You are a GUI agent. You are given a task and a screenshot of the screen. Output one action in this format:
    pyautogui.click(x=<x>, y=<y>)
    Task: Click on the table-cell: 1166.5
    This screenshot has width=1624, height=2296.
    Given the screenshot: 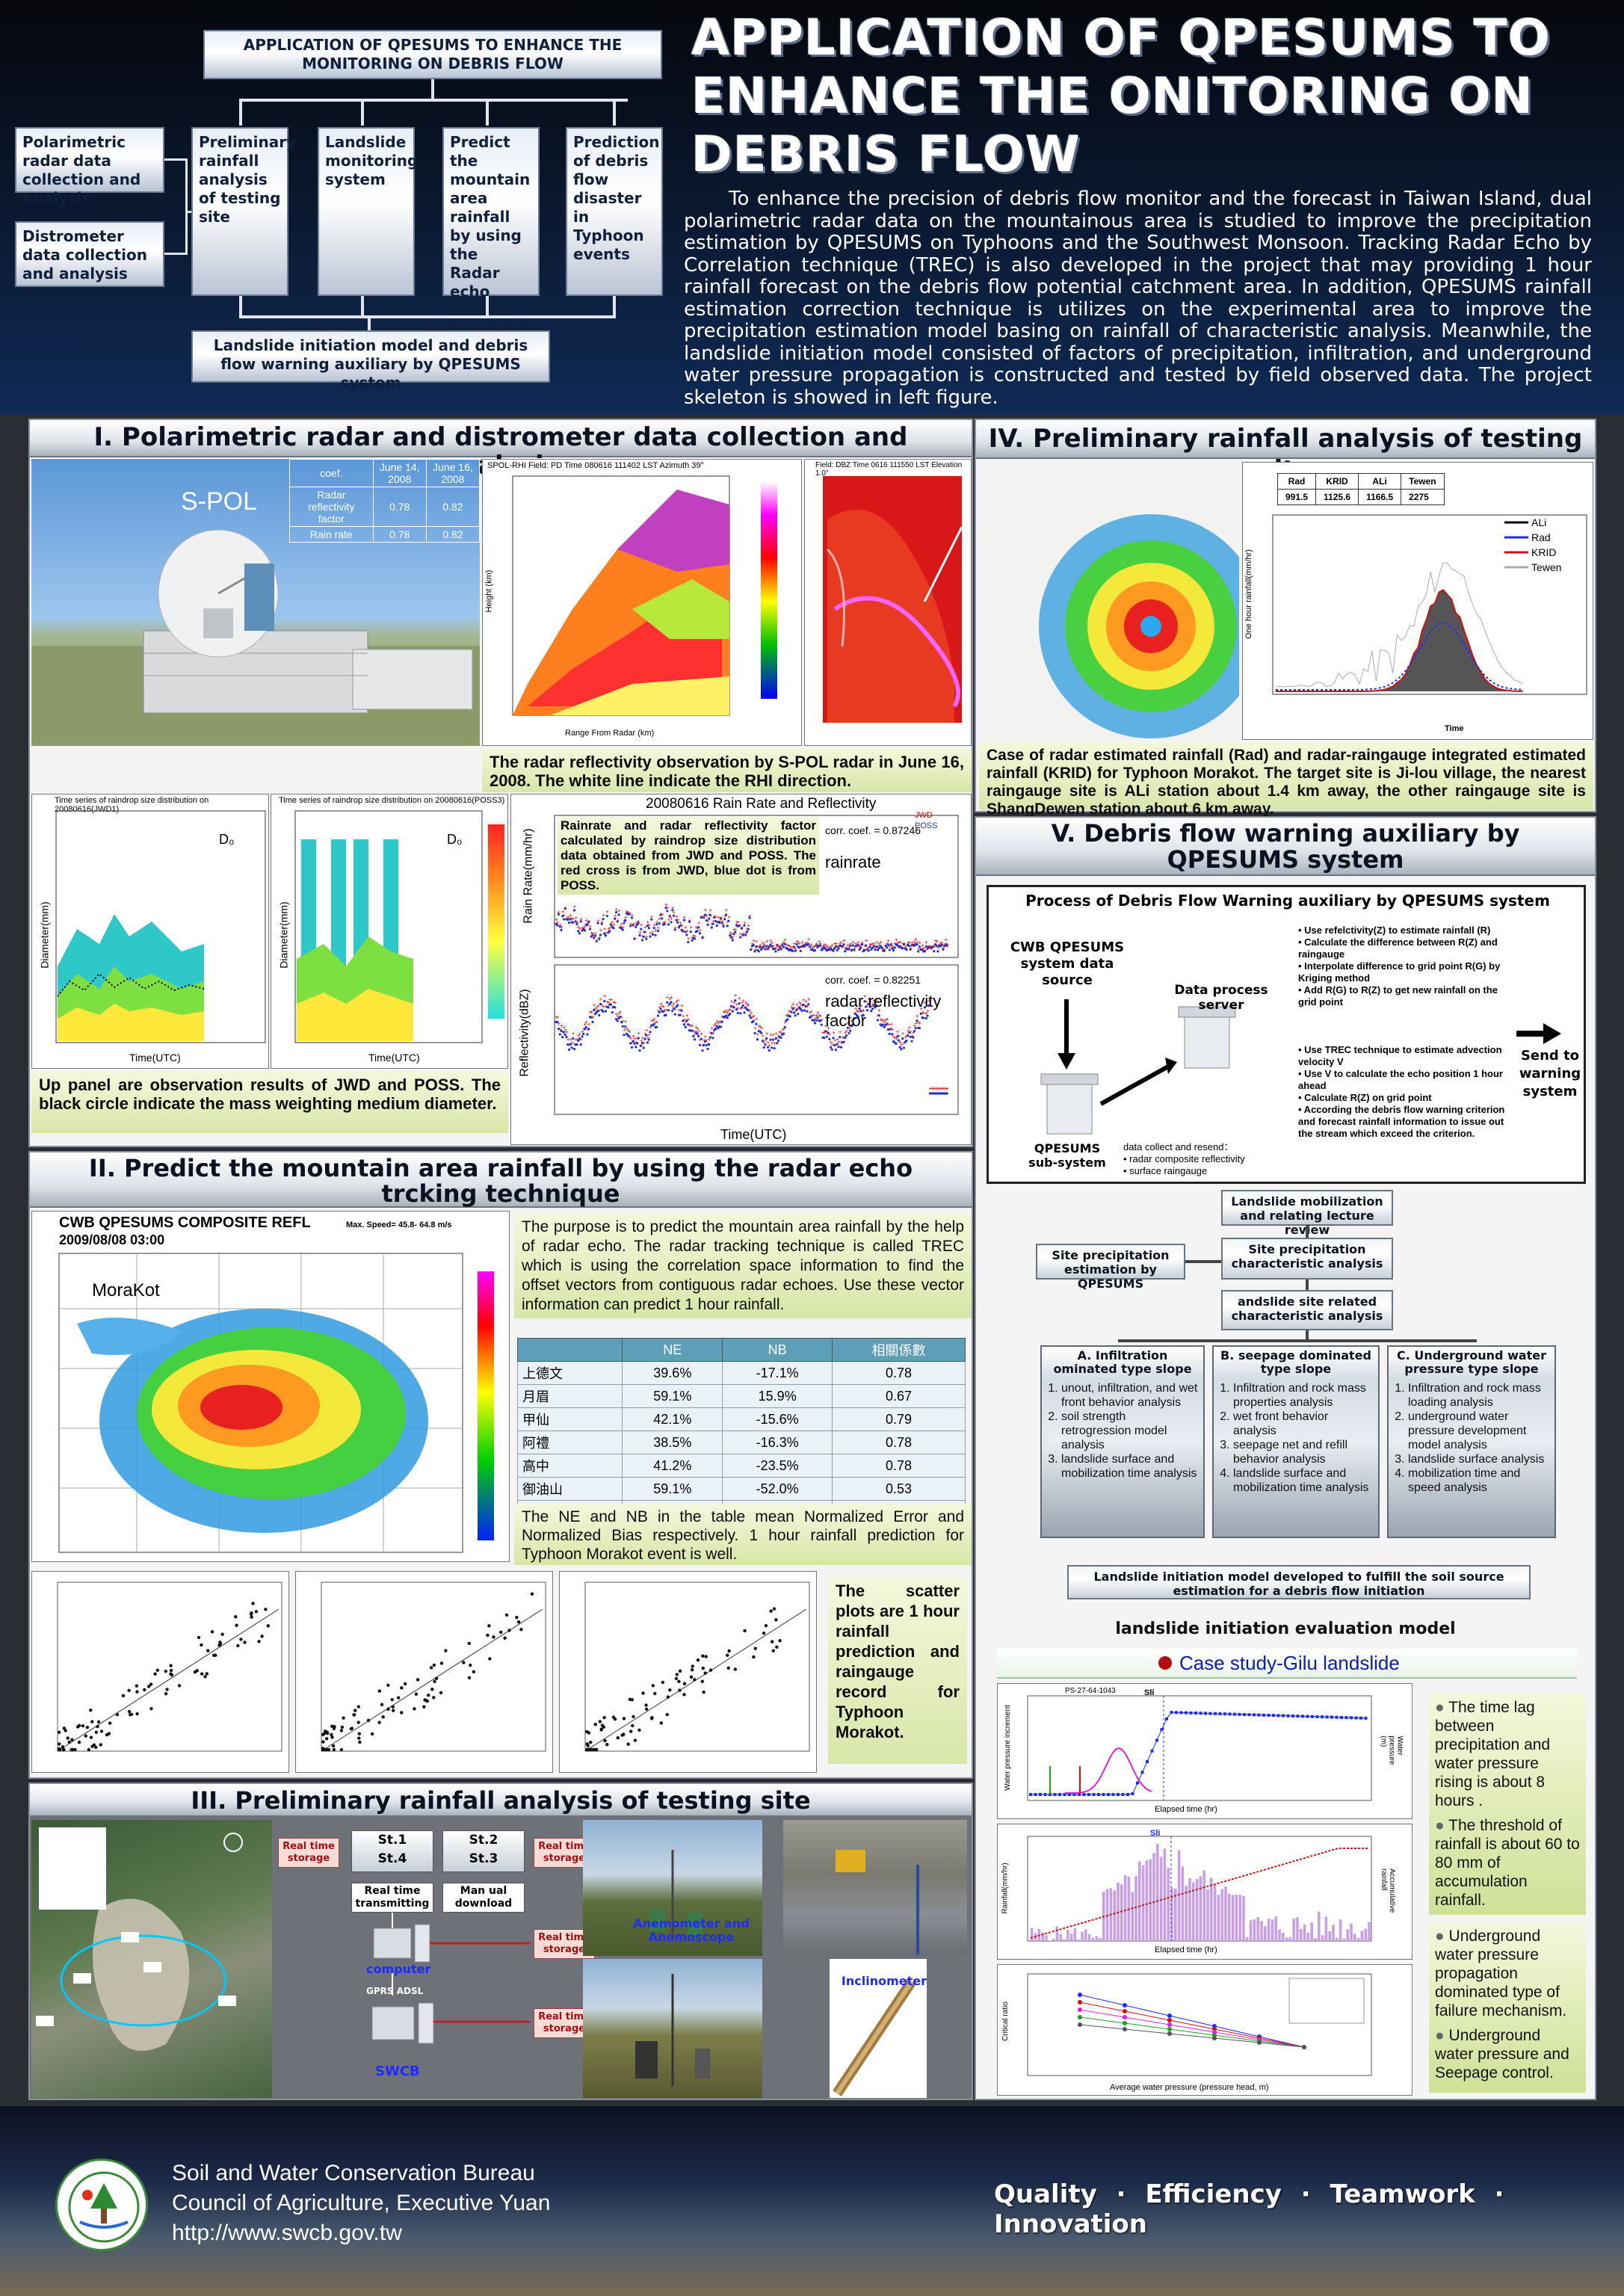 What is the action you would take?
    pyautogui.click(x=1380, y=497)
    